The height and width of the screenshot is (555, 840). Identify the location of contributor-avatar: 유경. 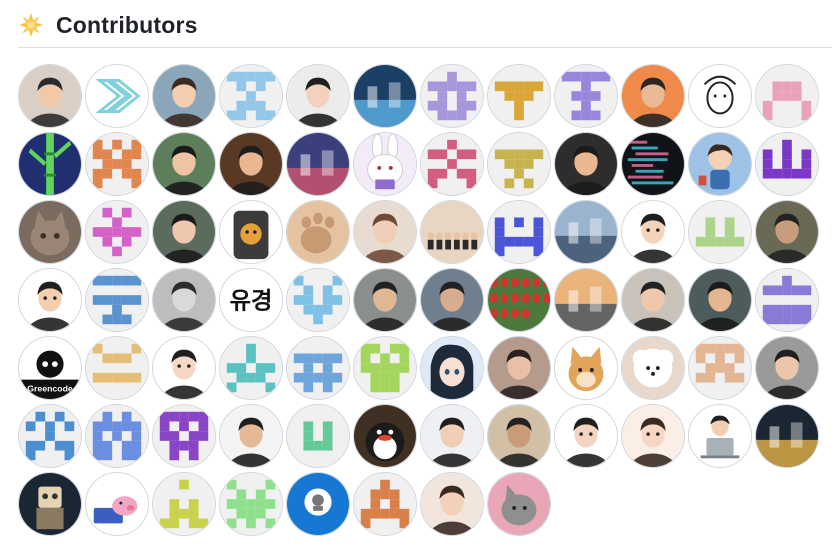
(251, 300).